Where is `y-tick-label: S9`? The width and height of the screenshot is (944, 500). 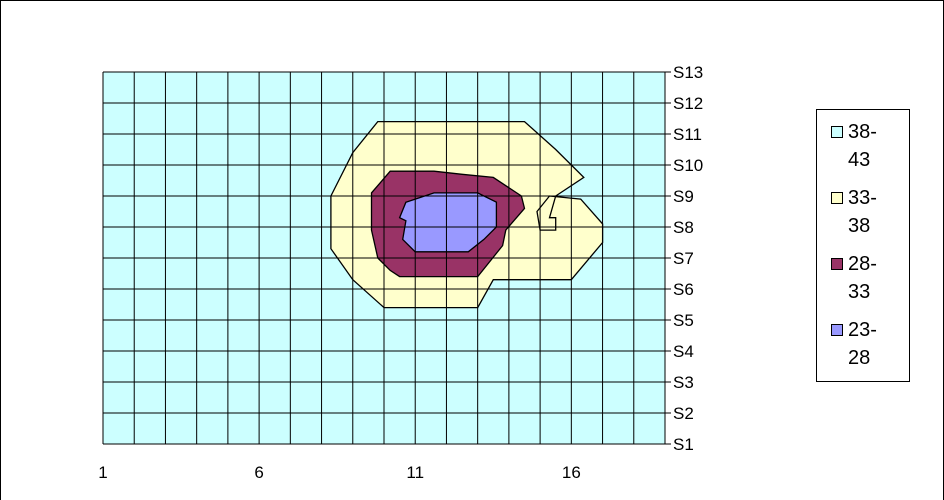
y-tick-label: S9 is located at coordinates (683, 196).